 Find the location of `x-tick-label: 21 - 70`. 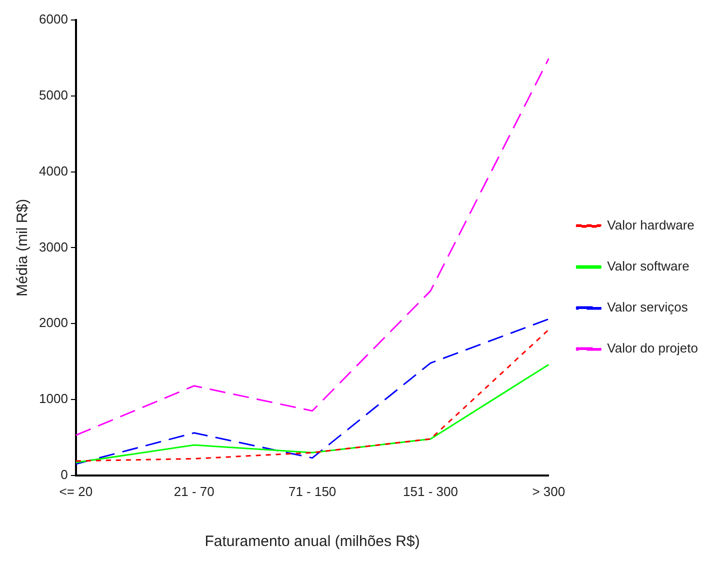

x-tick-label: 21 - 70 is located at coordinates (194, 491).